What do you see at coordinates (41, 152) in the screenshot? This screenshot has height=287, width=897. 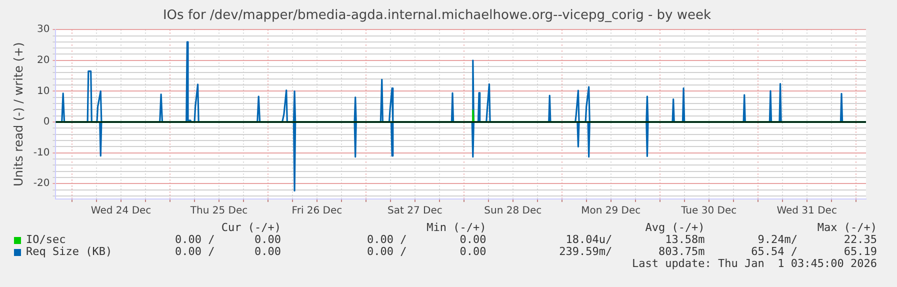 I see `y-tick-label: -10` at bounding box center [41, 152].